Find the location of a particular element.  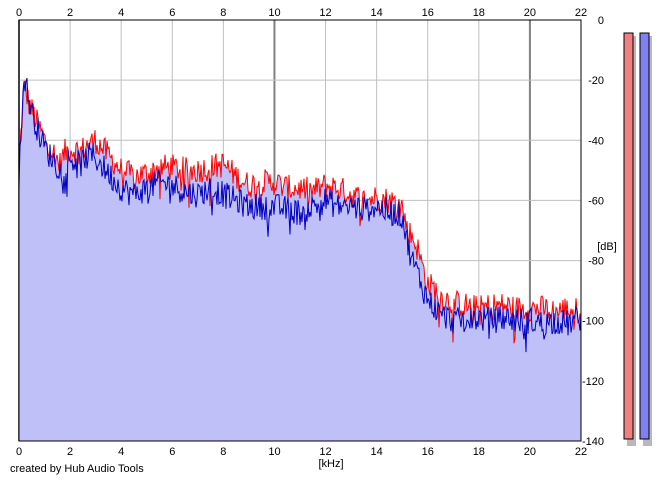

y-tick--80: -80 is located at coordinates (596, 262).